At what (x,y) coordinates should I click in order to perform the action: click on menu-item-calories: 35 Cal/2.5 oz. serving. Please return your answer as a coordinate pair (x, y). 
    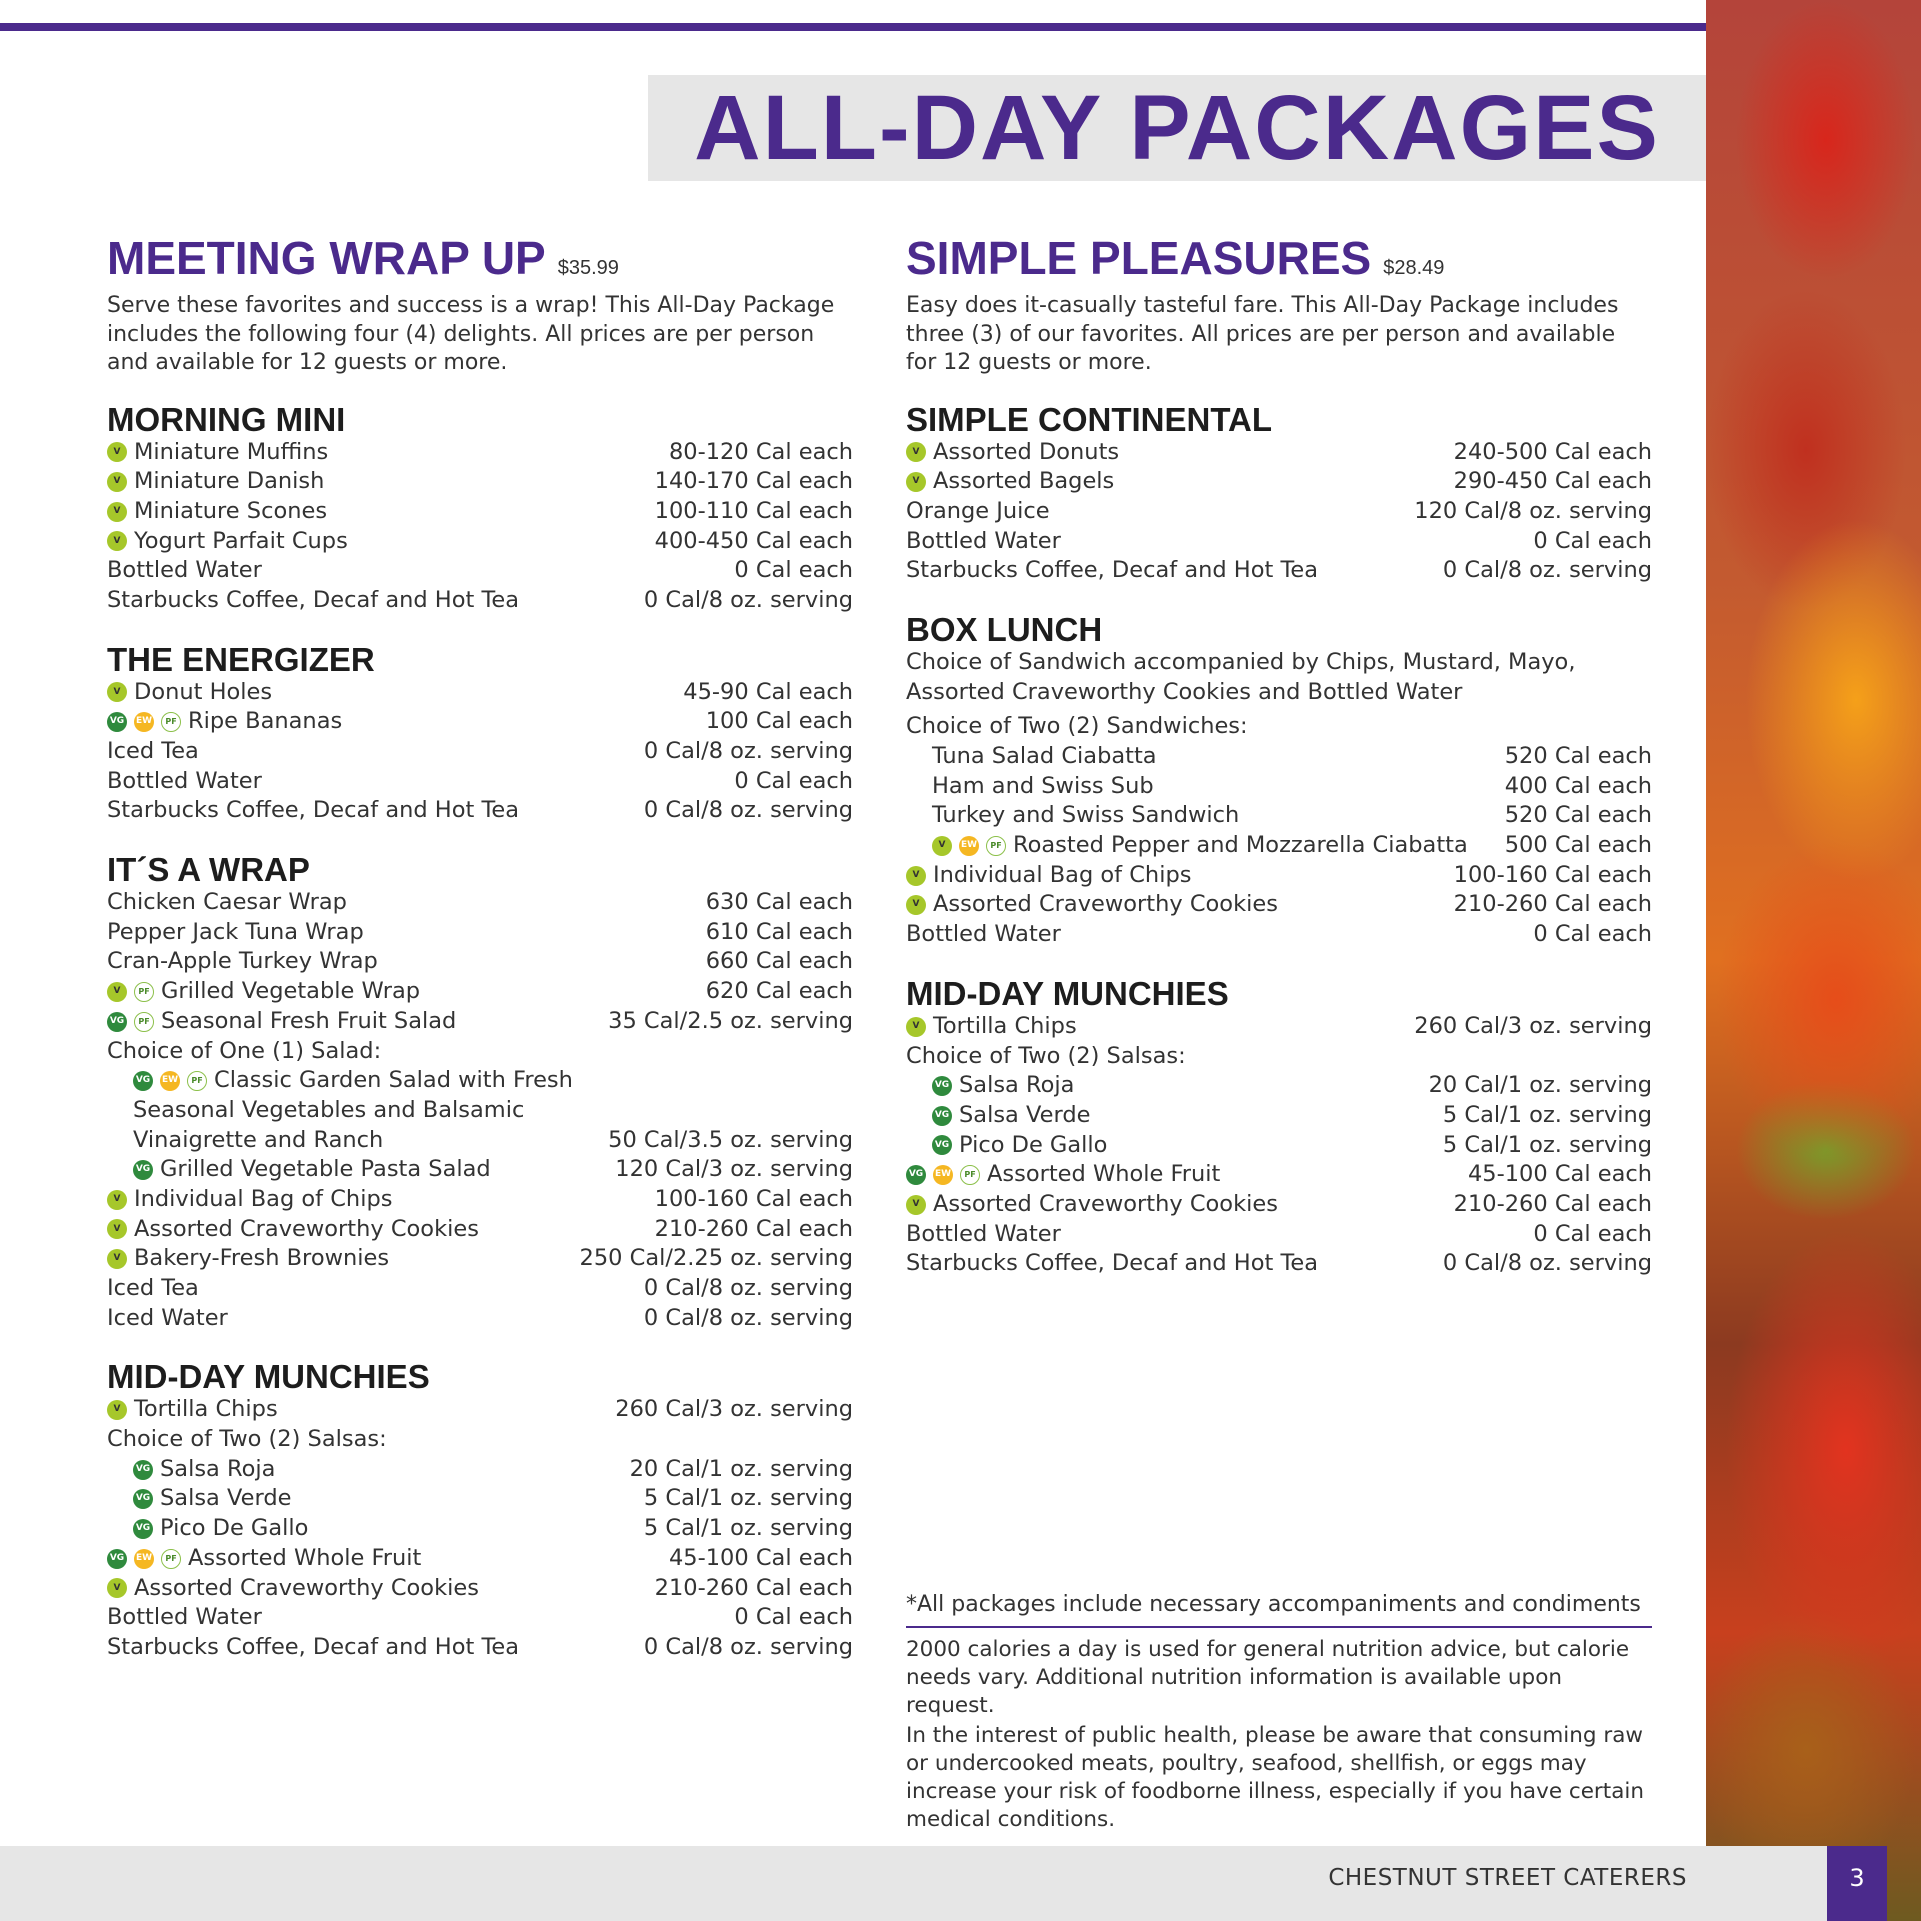
    Looking at the image, I should click on (730, 1020).